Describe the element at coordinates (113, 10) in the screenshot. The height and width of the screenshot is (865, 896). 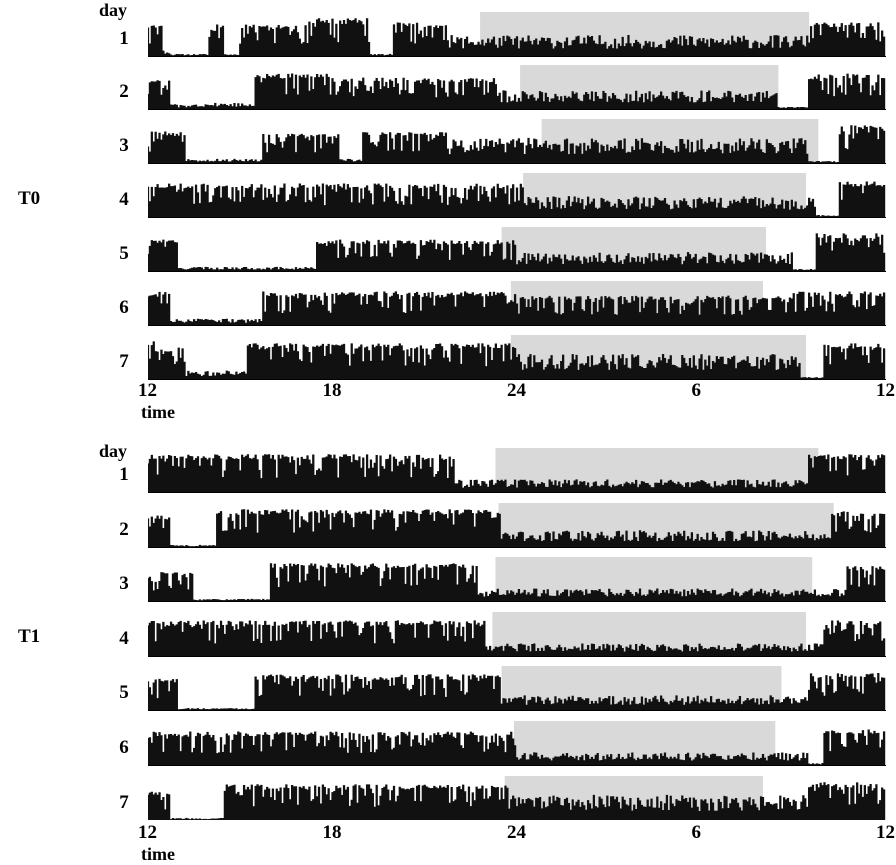
I see `day-header-t0: day` at that location.